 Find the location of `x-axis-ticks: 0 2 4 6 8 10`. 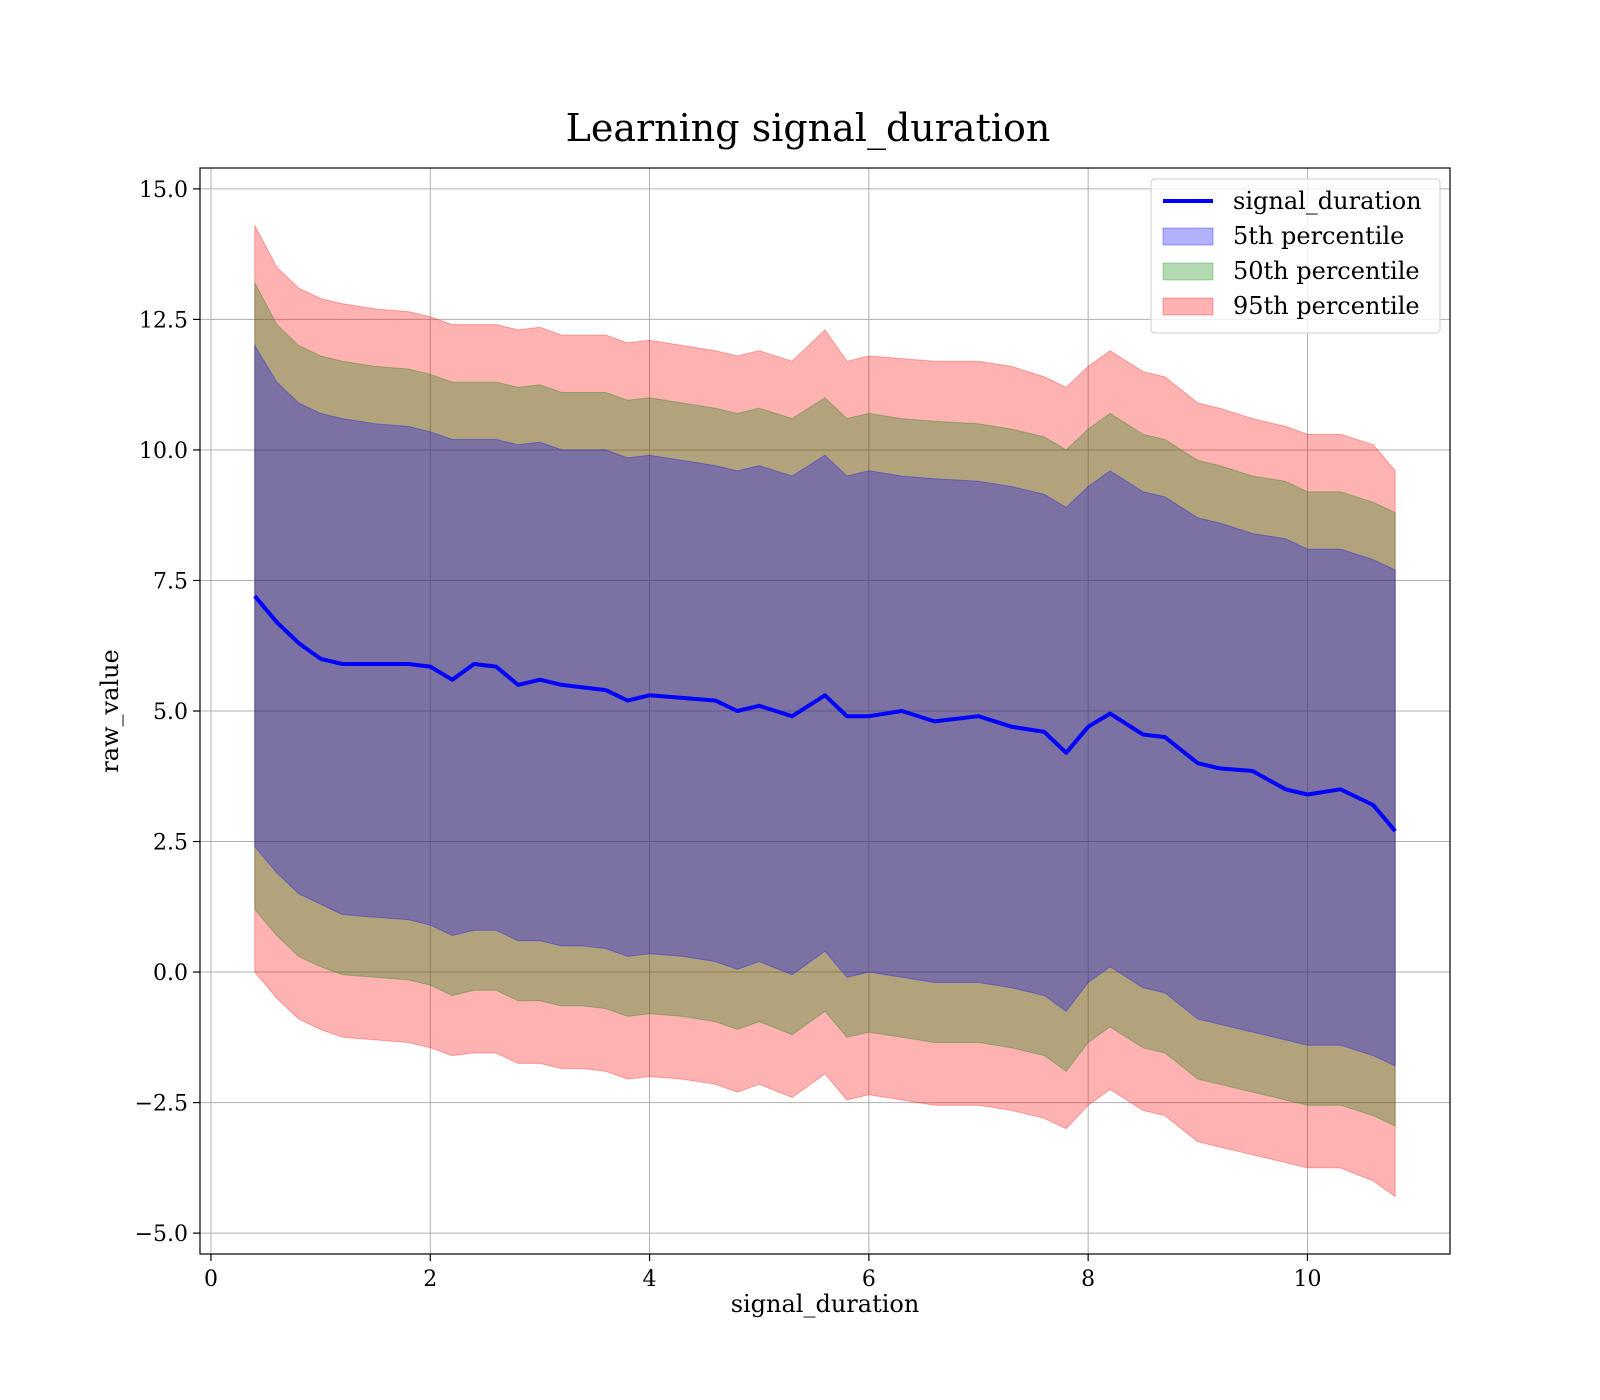

x-axis-ticks: 0 2 4 6 8 10 is located at coordinates (762, 1273).